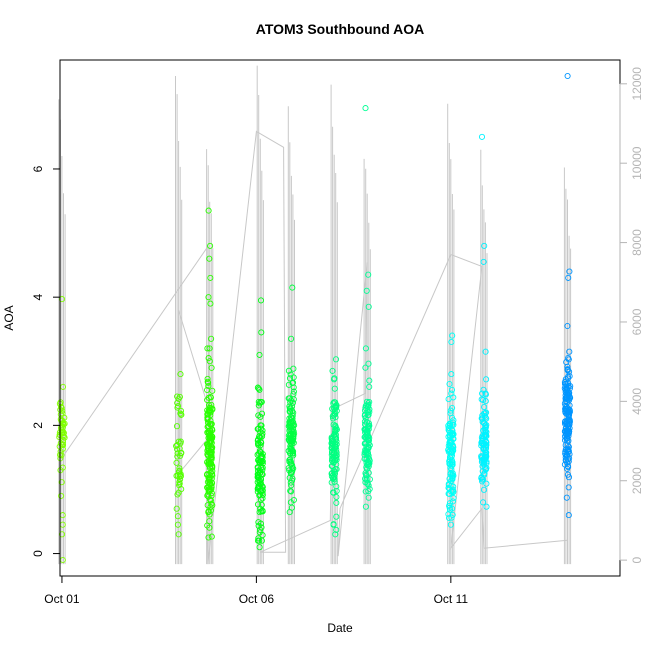 The width and height of the screenshot is (650, 650). Describe the element at coordinates (9, 317) in the screenshot. I see `y-axis-label: AOA` at that location.